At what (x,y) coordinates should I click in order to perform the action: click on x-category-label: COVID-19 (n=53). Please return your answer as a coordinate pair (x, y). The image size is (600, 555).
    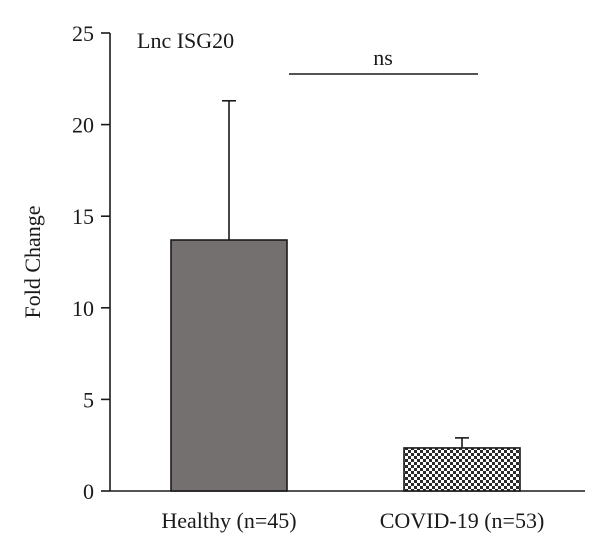
    Looking at the image, I should click on (462, 520).